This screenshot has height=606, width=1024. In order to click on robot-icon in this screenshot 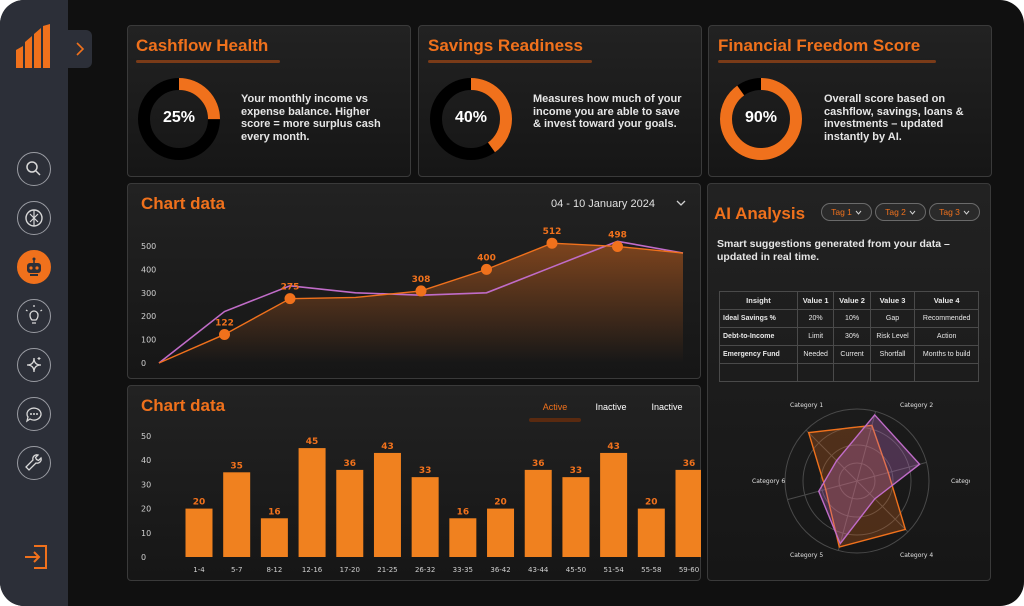, I will do `click(34, 266)`.